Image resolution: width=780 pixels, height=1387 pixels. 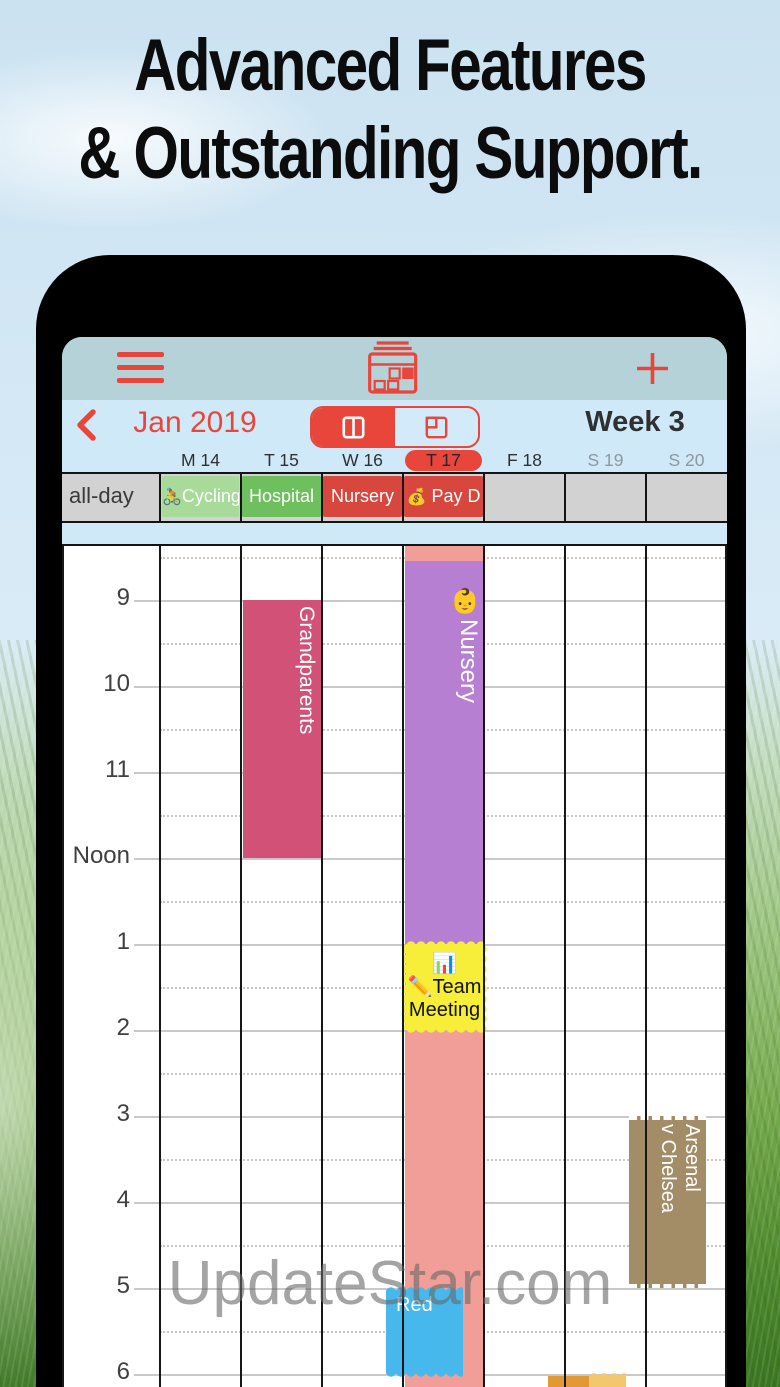 I want to click on chart-pencil-icon: 📊✏️, so click(x=432, y=975).